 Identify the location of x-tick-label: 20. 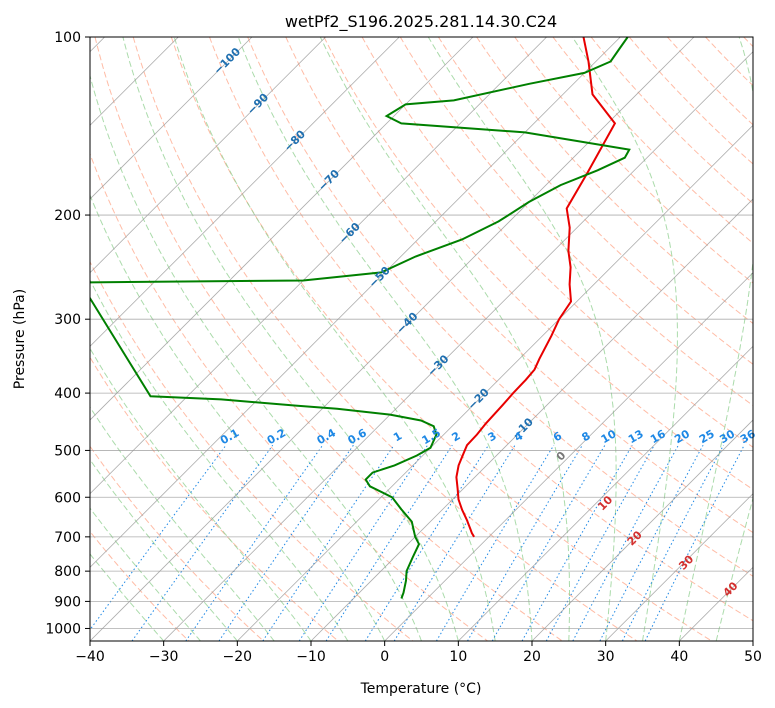
(532, 657).